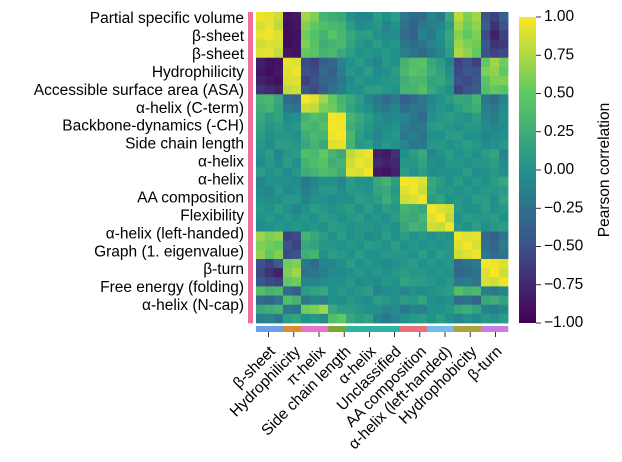  Describe the element at coordinates (559, 16) in the screenshot. I see `colorbar-tick-label: 1.00` at that location.